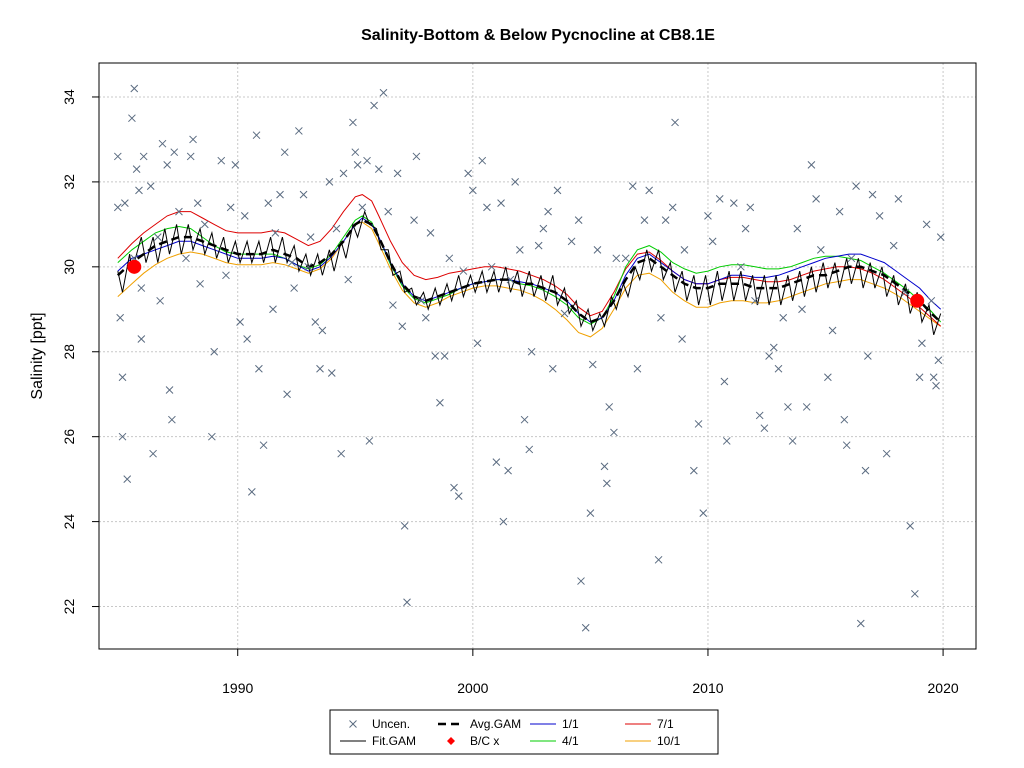 The image size is (1024, 768). I want to click on y-axis-title: Salinity [ppt], so click(37, 355).